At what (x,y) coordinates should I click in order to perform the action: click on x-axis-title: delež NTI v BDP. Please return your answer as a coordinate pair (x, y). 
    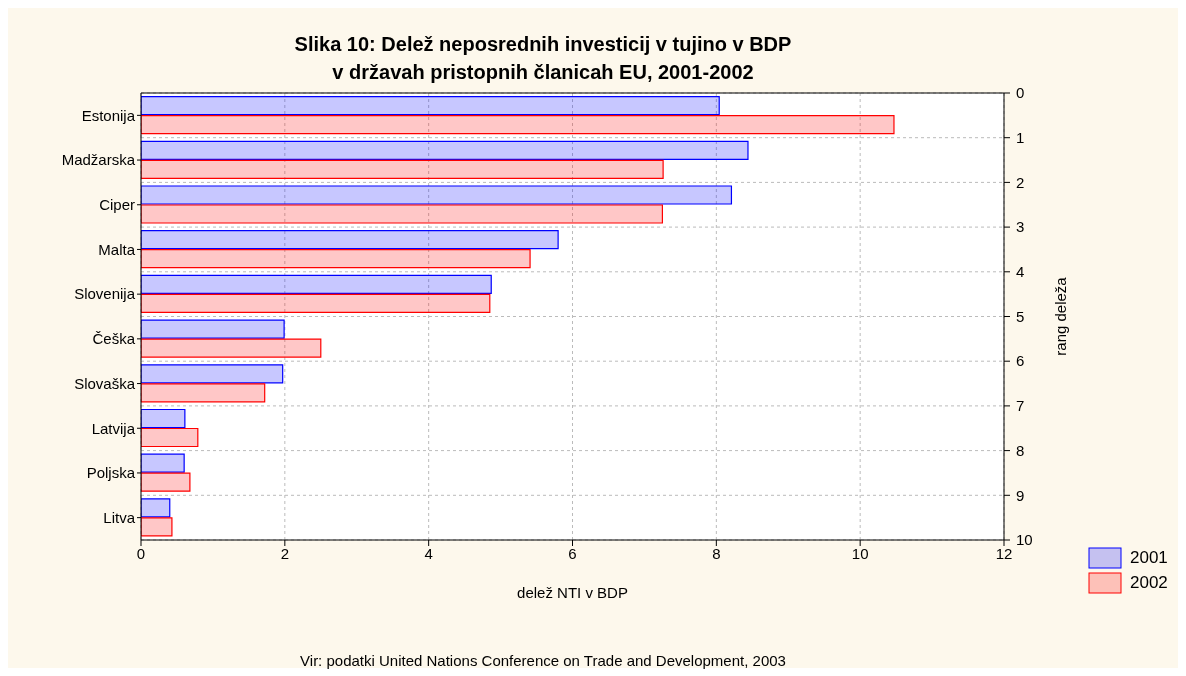
    Looking at the image, I should click on (572, 592).